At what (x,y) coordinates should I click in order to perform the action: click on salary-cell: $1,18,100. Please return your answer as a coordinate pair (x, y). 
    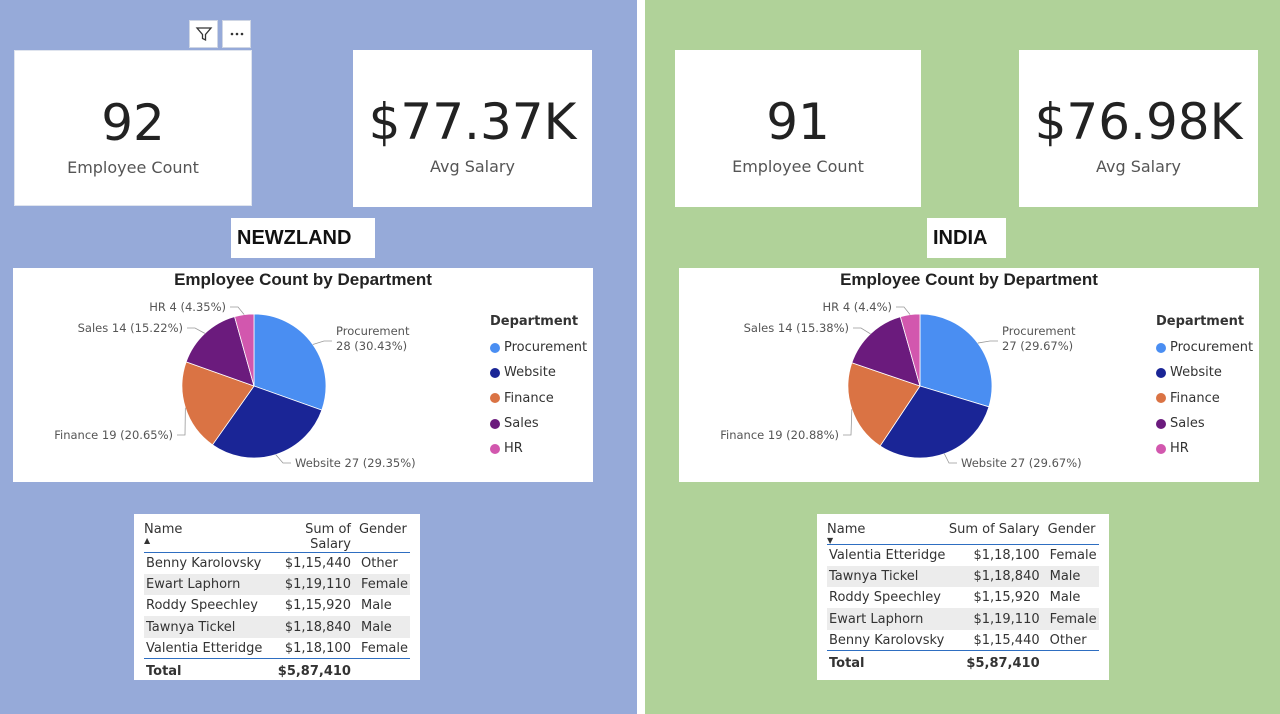
    Looking at the image, I should click on (998, 554).